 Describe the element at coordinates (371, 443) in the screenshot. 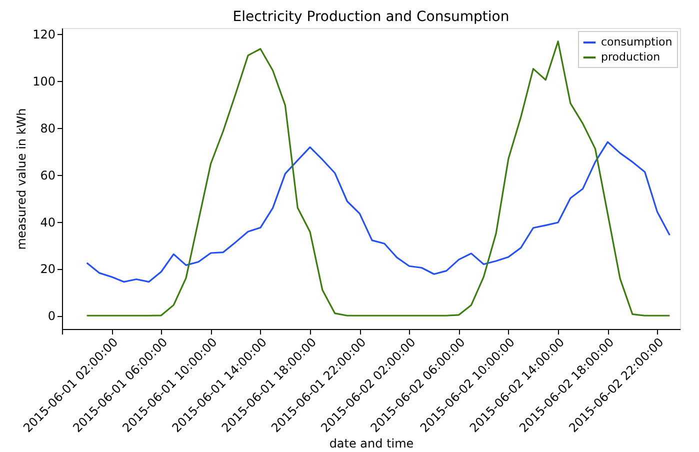

I see `x-axis-title: date and time` at that location.